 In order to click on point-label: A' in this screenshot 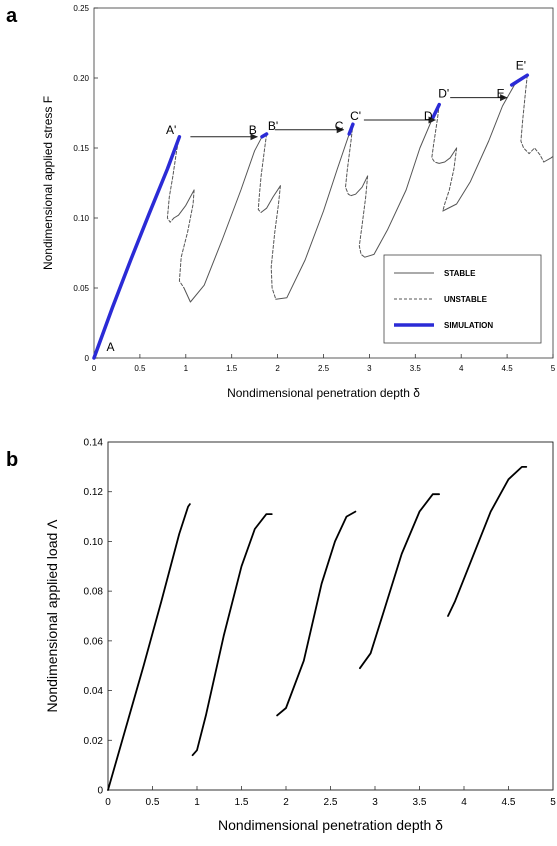, I will do `click(171, 130)`.